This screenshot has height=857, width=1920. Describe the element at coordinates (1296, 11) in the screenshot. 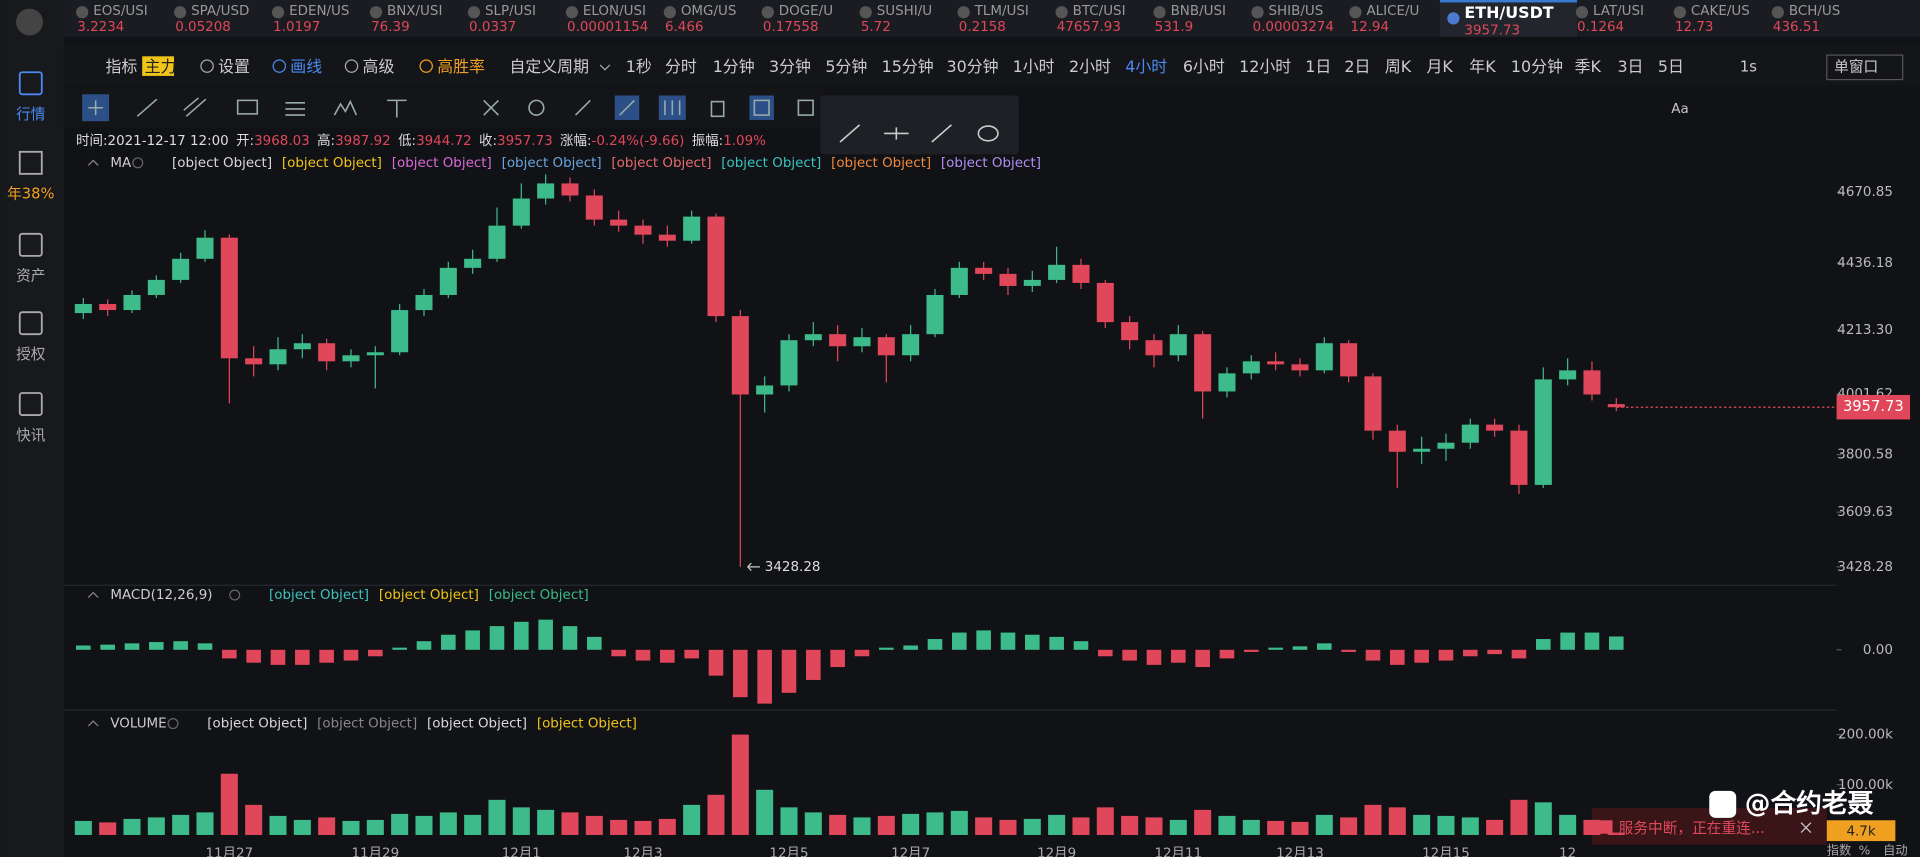

I see `ticker-name: SHIB/US` at that location.